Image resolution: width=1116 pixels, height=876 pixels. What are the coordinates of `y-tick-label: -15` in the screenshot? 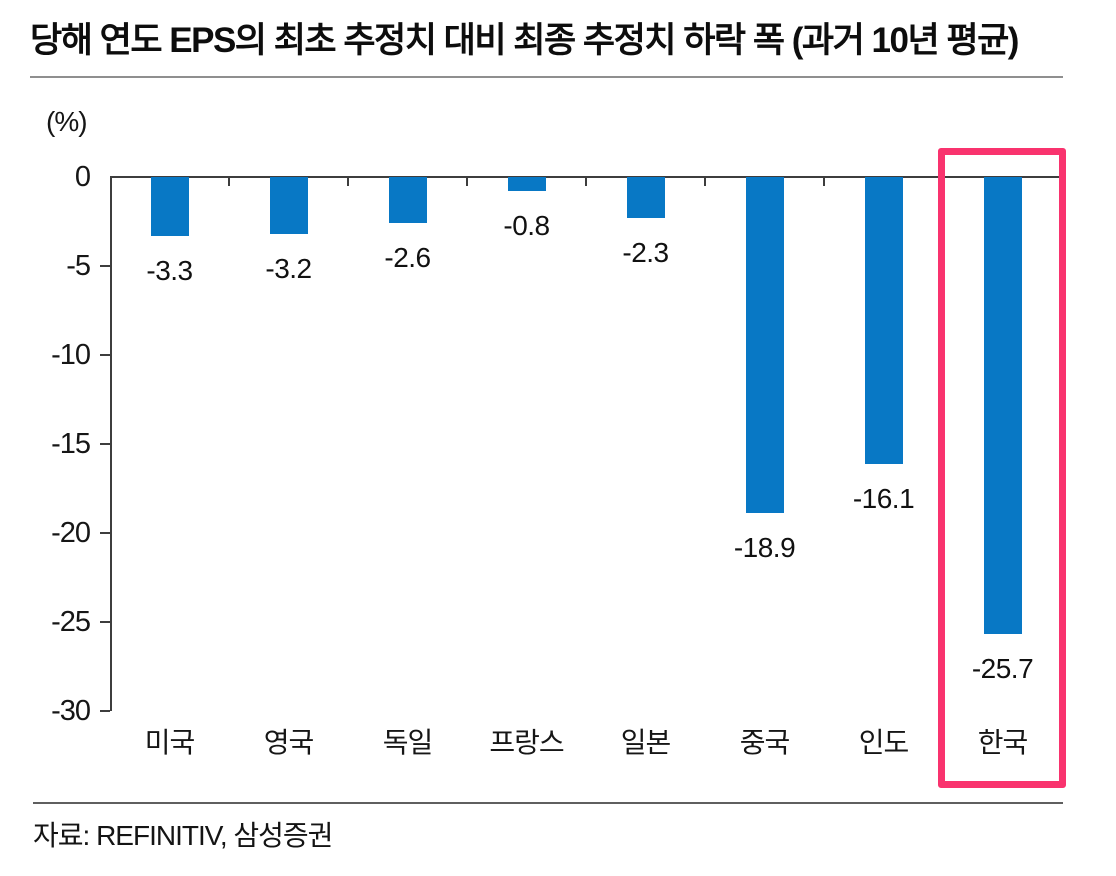 It's located at (71, 444).